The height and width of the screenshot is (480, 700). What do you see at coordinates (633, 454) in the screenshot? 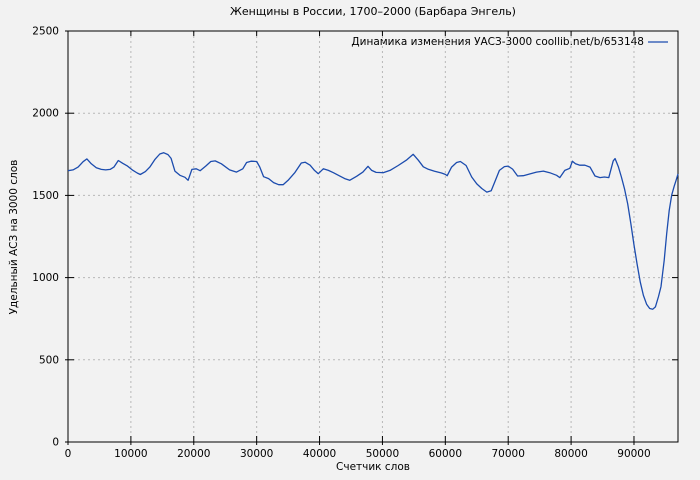
I see `x-tick-label: 90000` at bounding box center [633, 454].